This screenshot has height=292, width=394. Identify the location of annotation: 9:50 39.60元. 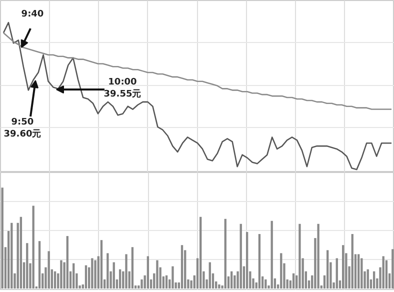
(23, 129).